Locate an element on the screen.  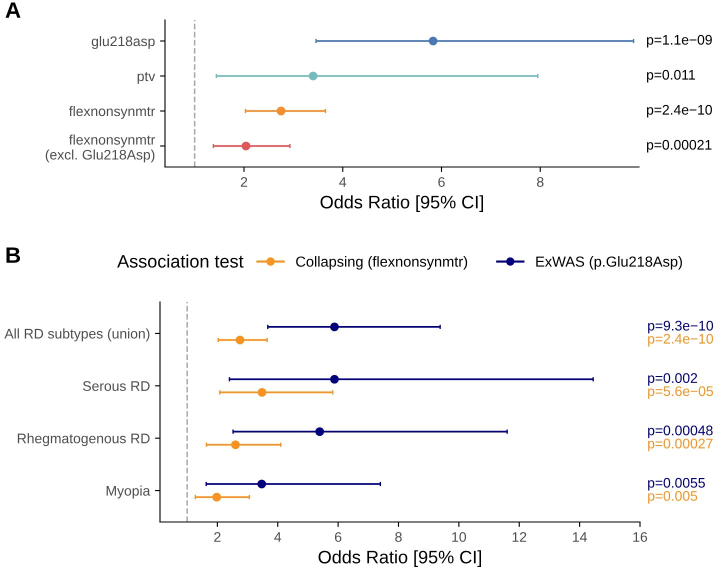
text: p=0.00027 is located at coordinates (680, 445).